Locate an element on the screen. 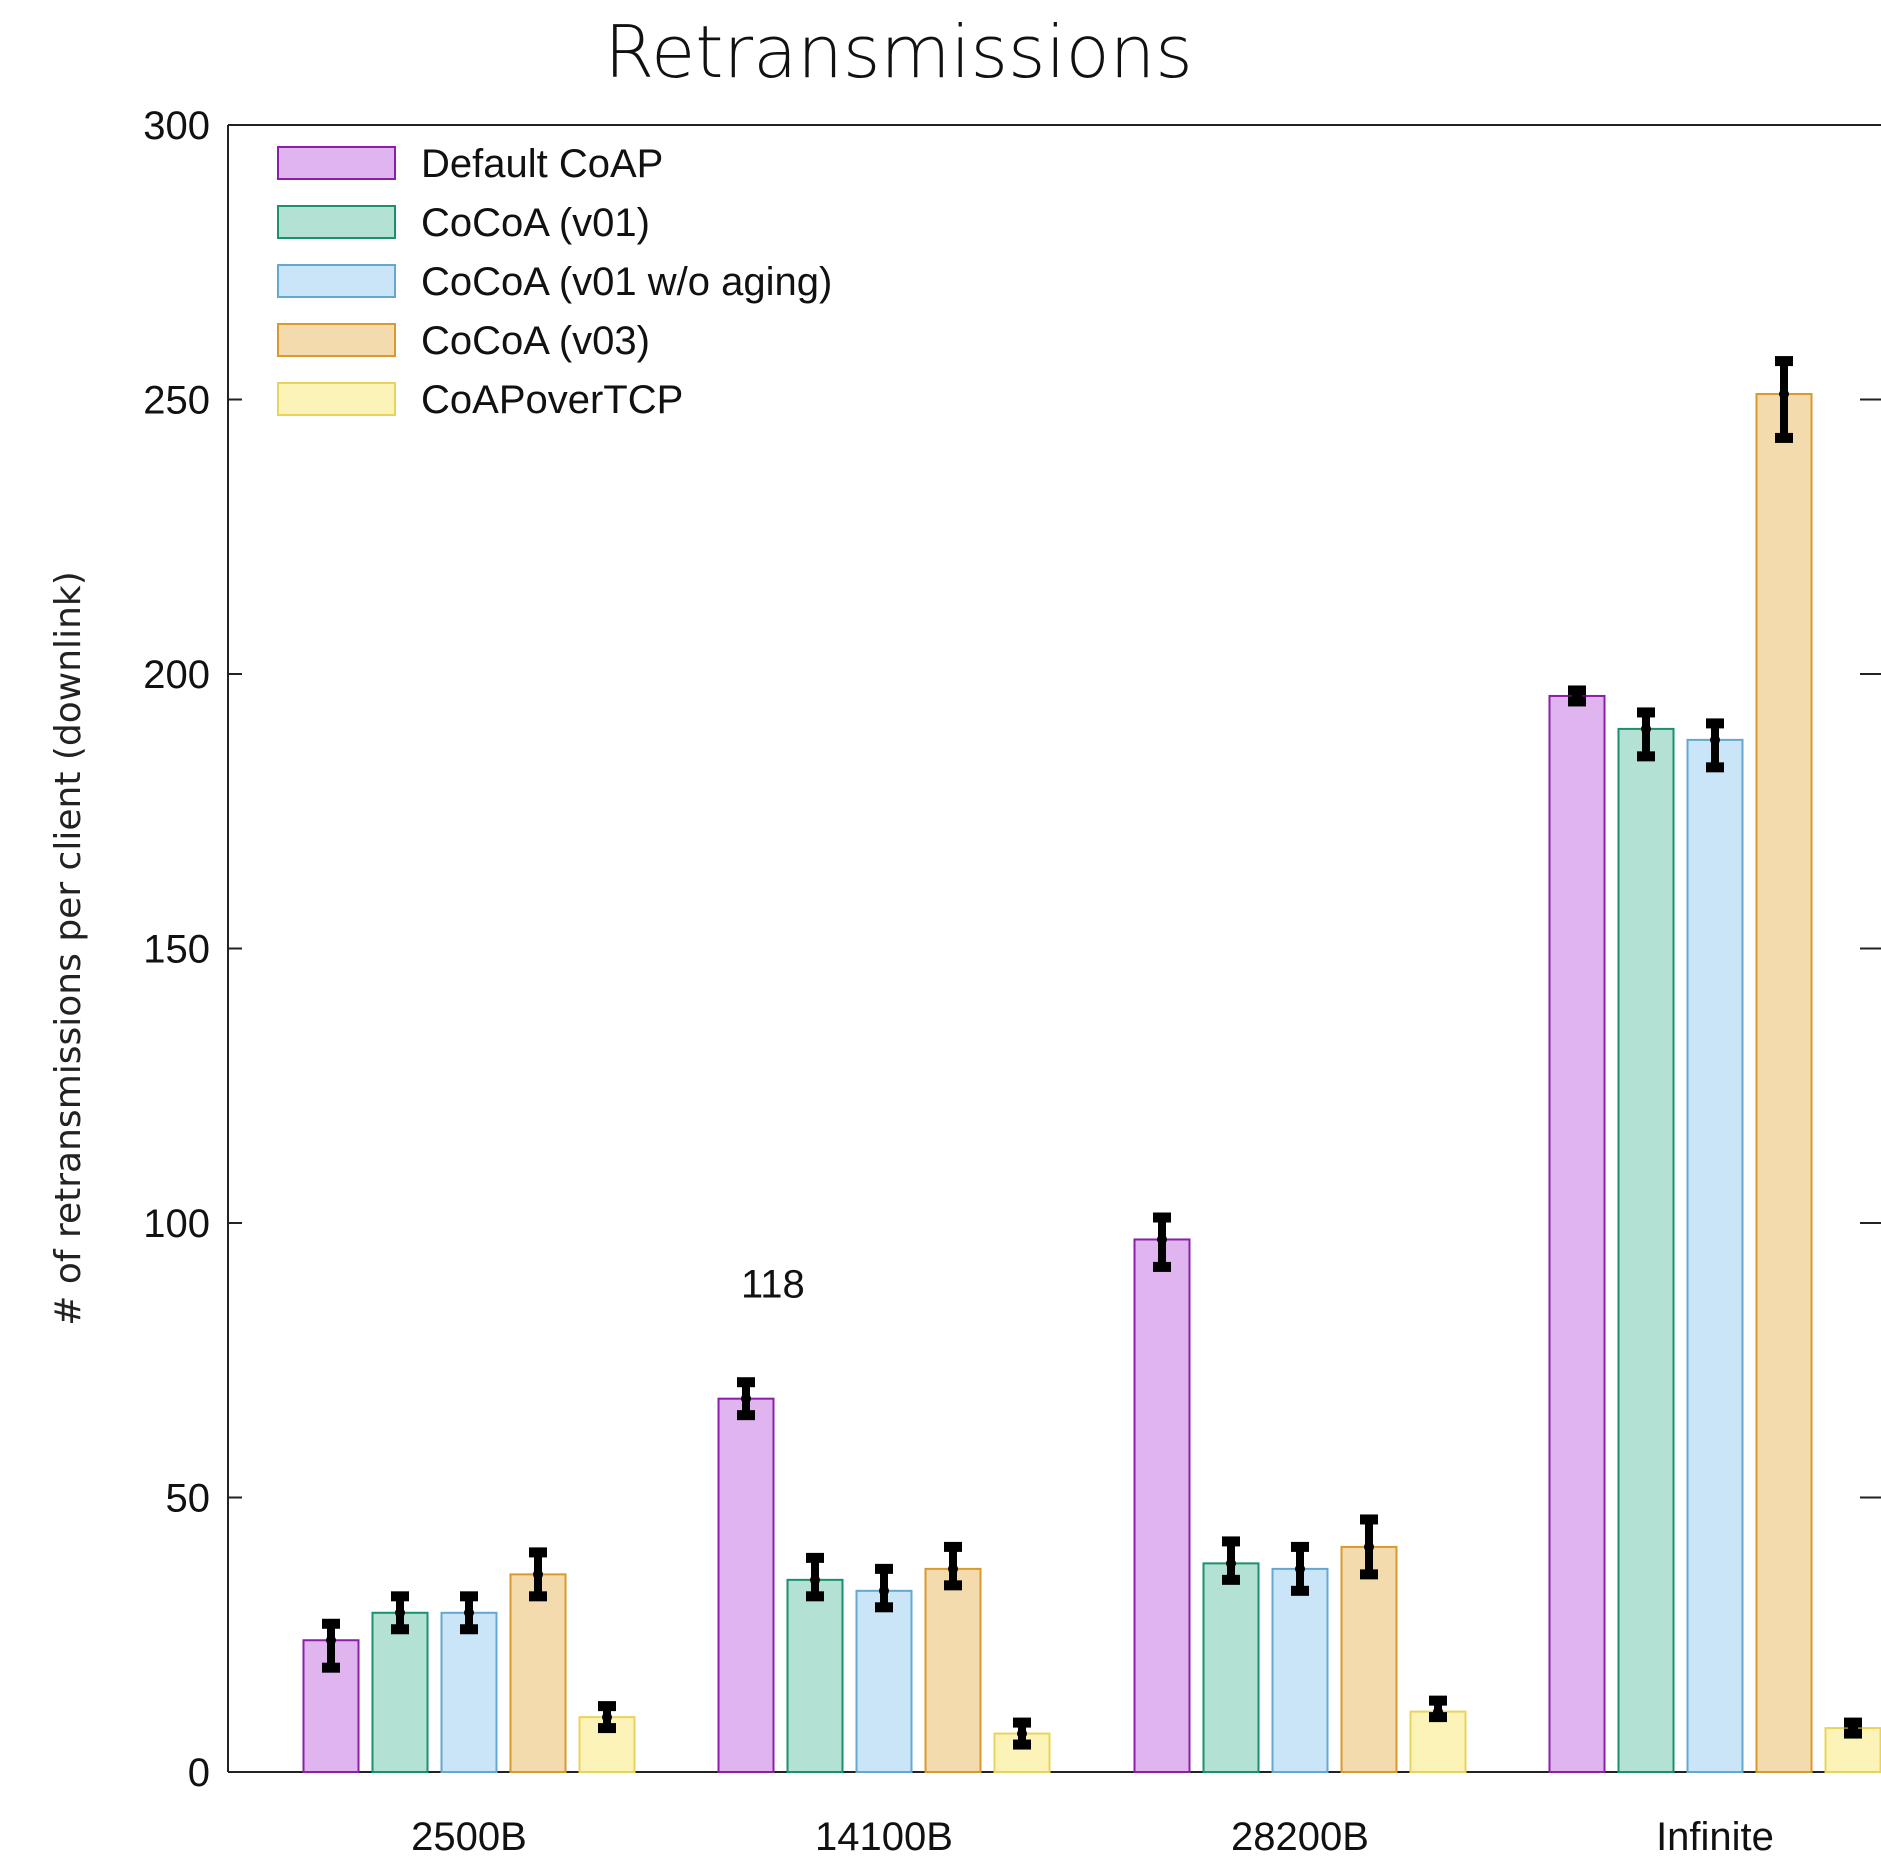  legend-label: CoAPoverTCP is located at coordinates (552, 400).